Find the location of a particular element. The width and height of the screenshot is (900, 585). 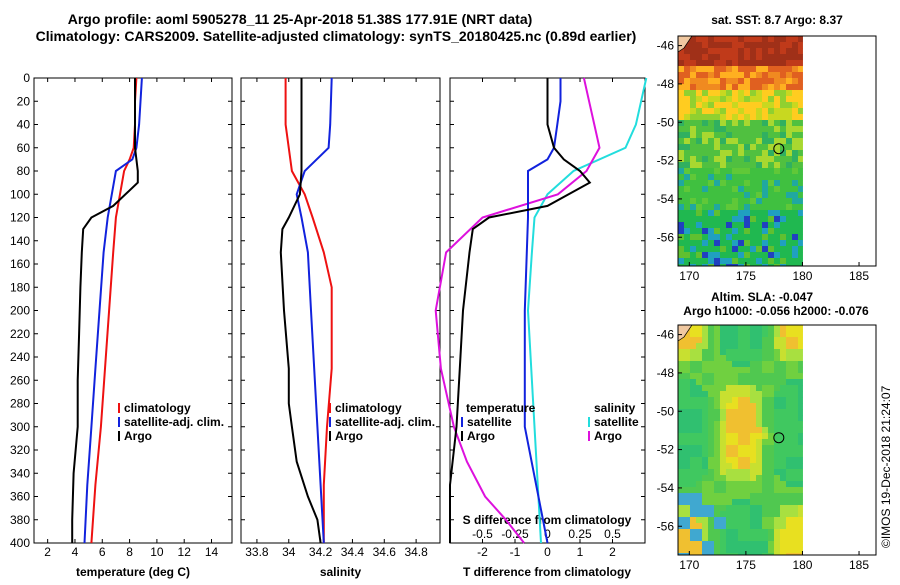

diff-legend-t-argo-label: Argo is located at coordinates (481, 436).